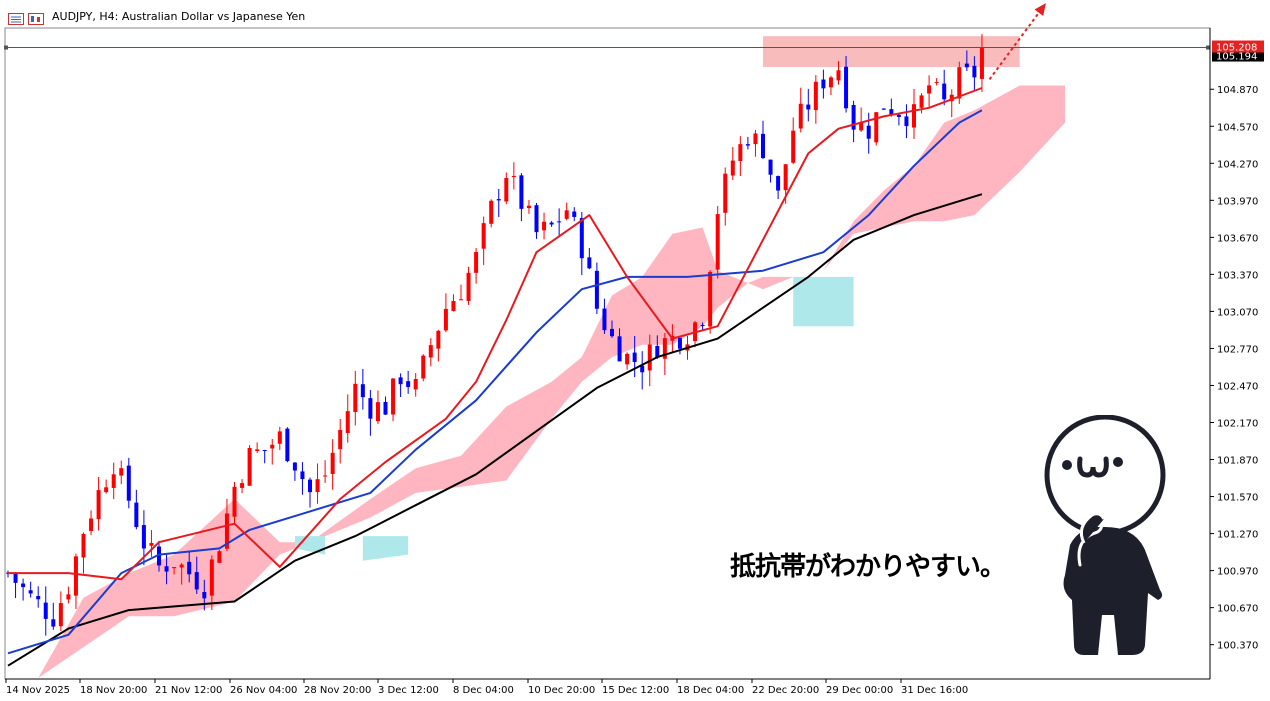  I want to click on mascot-body, so click(1113, 590).